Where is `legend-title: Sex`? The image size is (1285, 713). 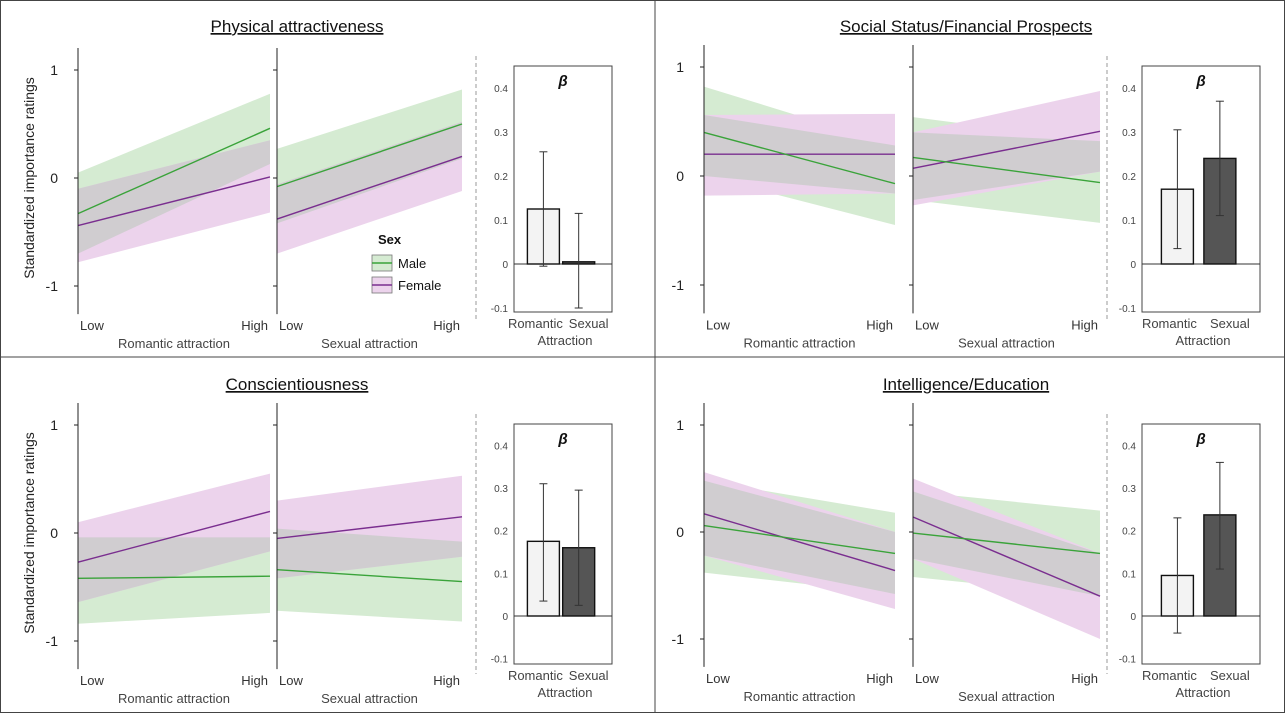 legend-title: Sex is located at coordinates (390, 239).